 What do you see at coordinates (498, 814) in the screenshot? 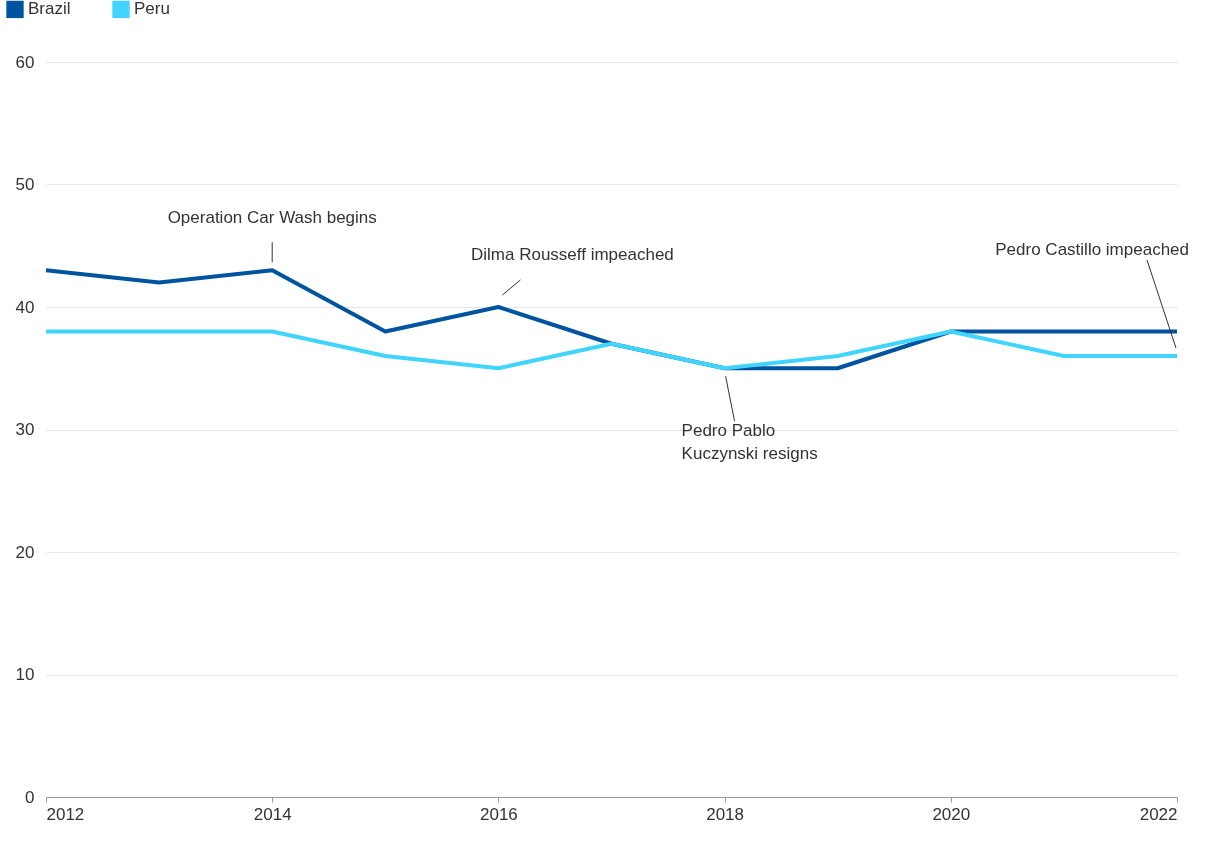
I see `x-tick-label: 2016` at bounding box center [498, 814].